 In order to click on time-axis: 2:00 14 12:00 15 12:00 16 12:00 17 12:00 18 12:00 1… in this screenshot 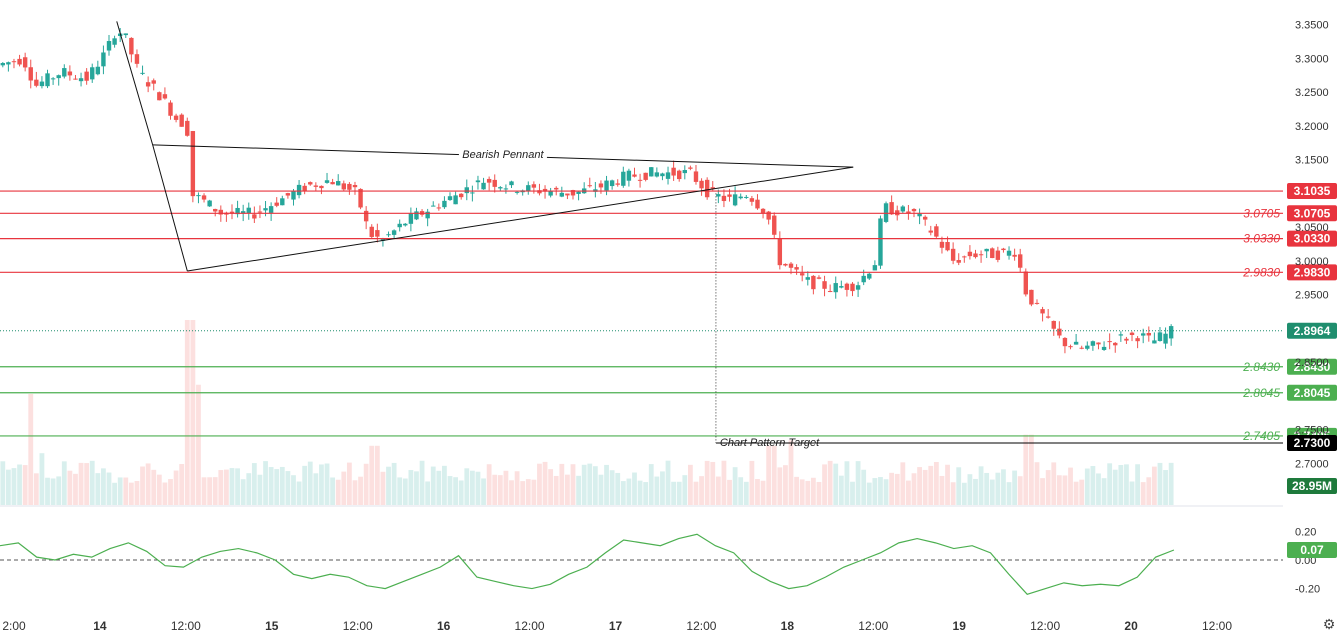, I will do `click(617, 626)`.